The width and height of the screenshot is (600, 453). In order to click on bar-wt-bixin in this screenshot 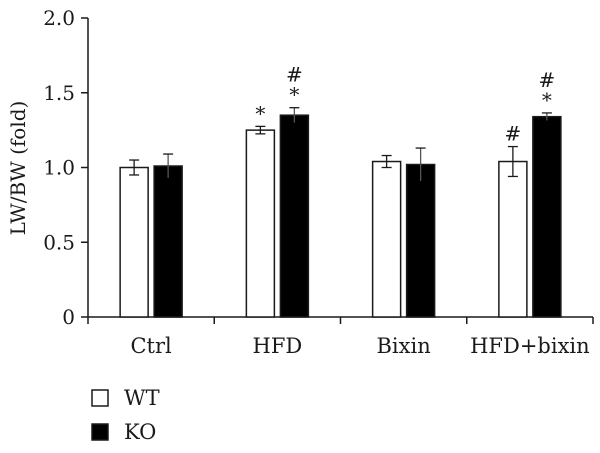, I will do `click(386, 239)`.